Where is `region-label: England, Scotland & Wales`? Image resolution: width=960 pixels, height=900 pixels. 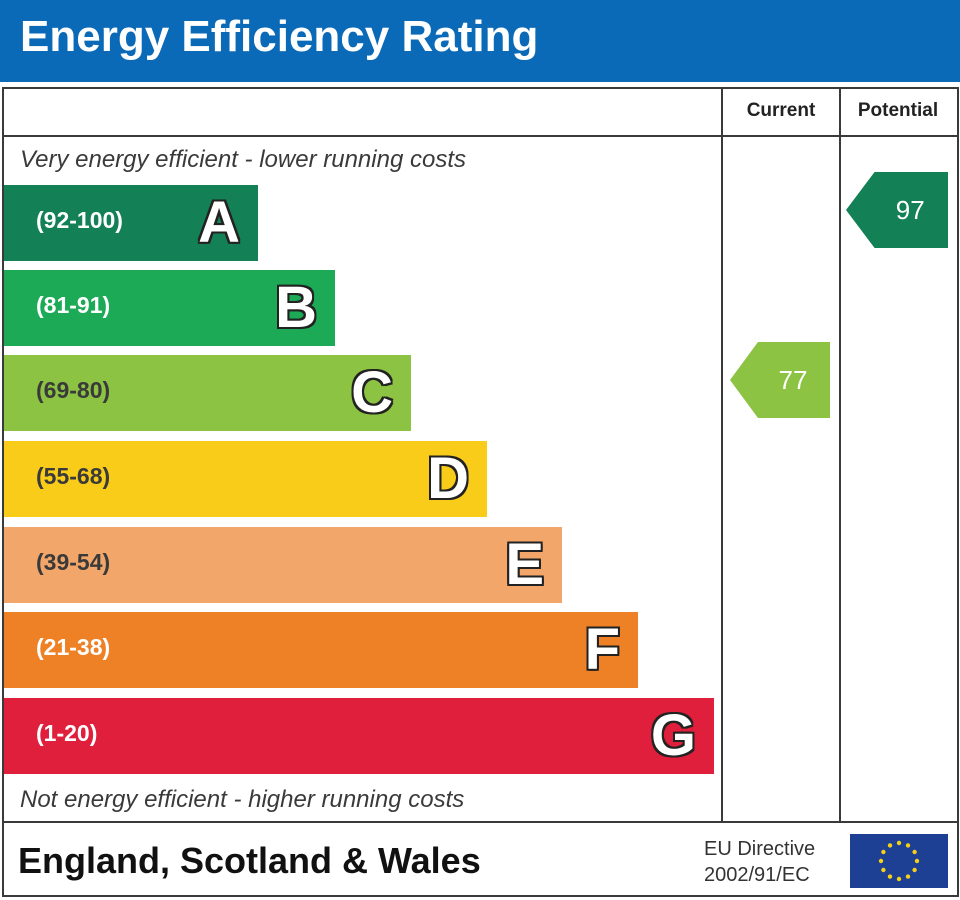 region-label: England, Scotland & Wales is located at coordinates (249, 860).